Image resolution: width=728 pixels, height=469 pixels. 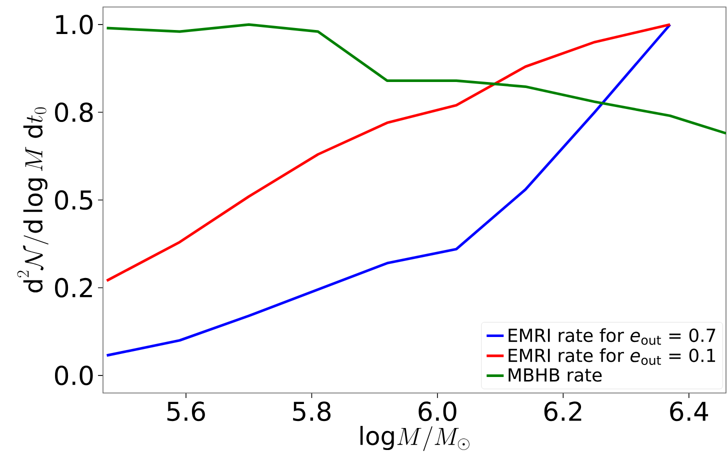 I want to click on y-tick-label: 0.8, so click(x=74, y=112).